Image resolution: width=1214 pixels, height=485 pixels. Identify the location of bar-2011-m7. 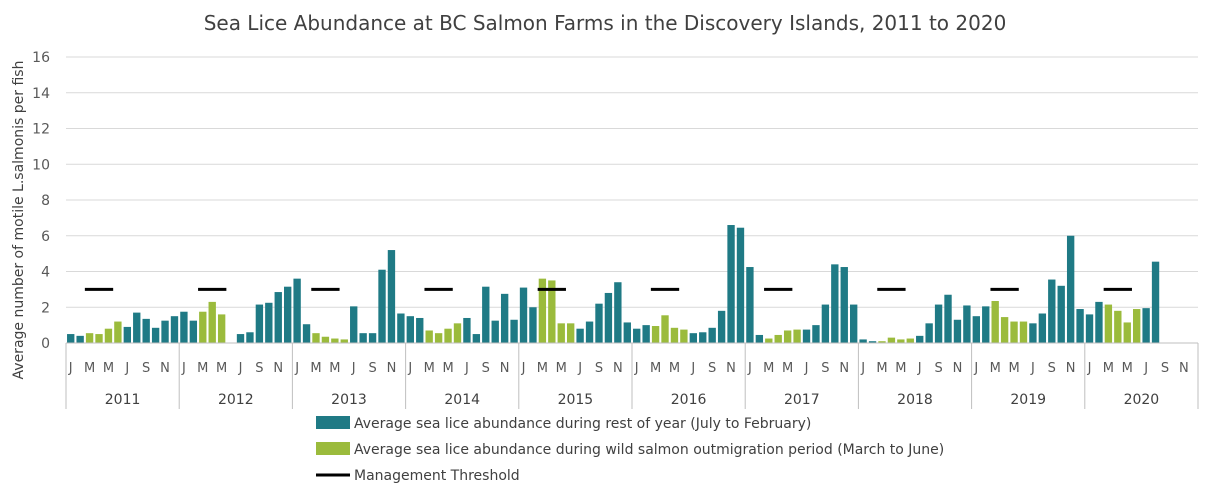
(127, 334).